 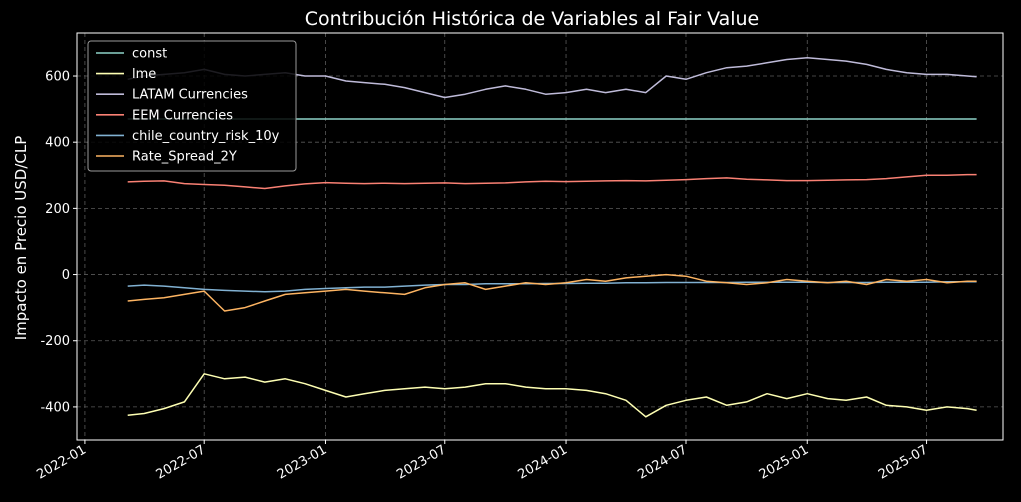 What do you see at coordinates (57, 77) in the screenshot?
I see `y-tick-label: 600` at bounding box center [57, 77].